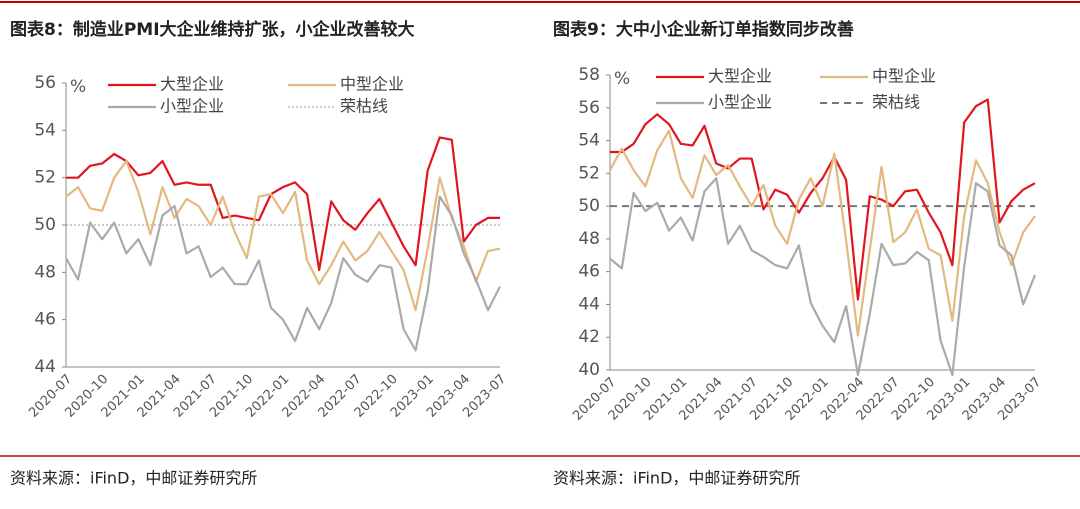 The height and width of the screenshot is (509, 1080). What do you see at coordinates (589, 337) in the screenshot?
I see `y-tick-label: 42` at bounding box center [589, 337].